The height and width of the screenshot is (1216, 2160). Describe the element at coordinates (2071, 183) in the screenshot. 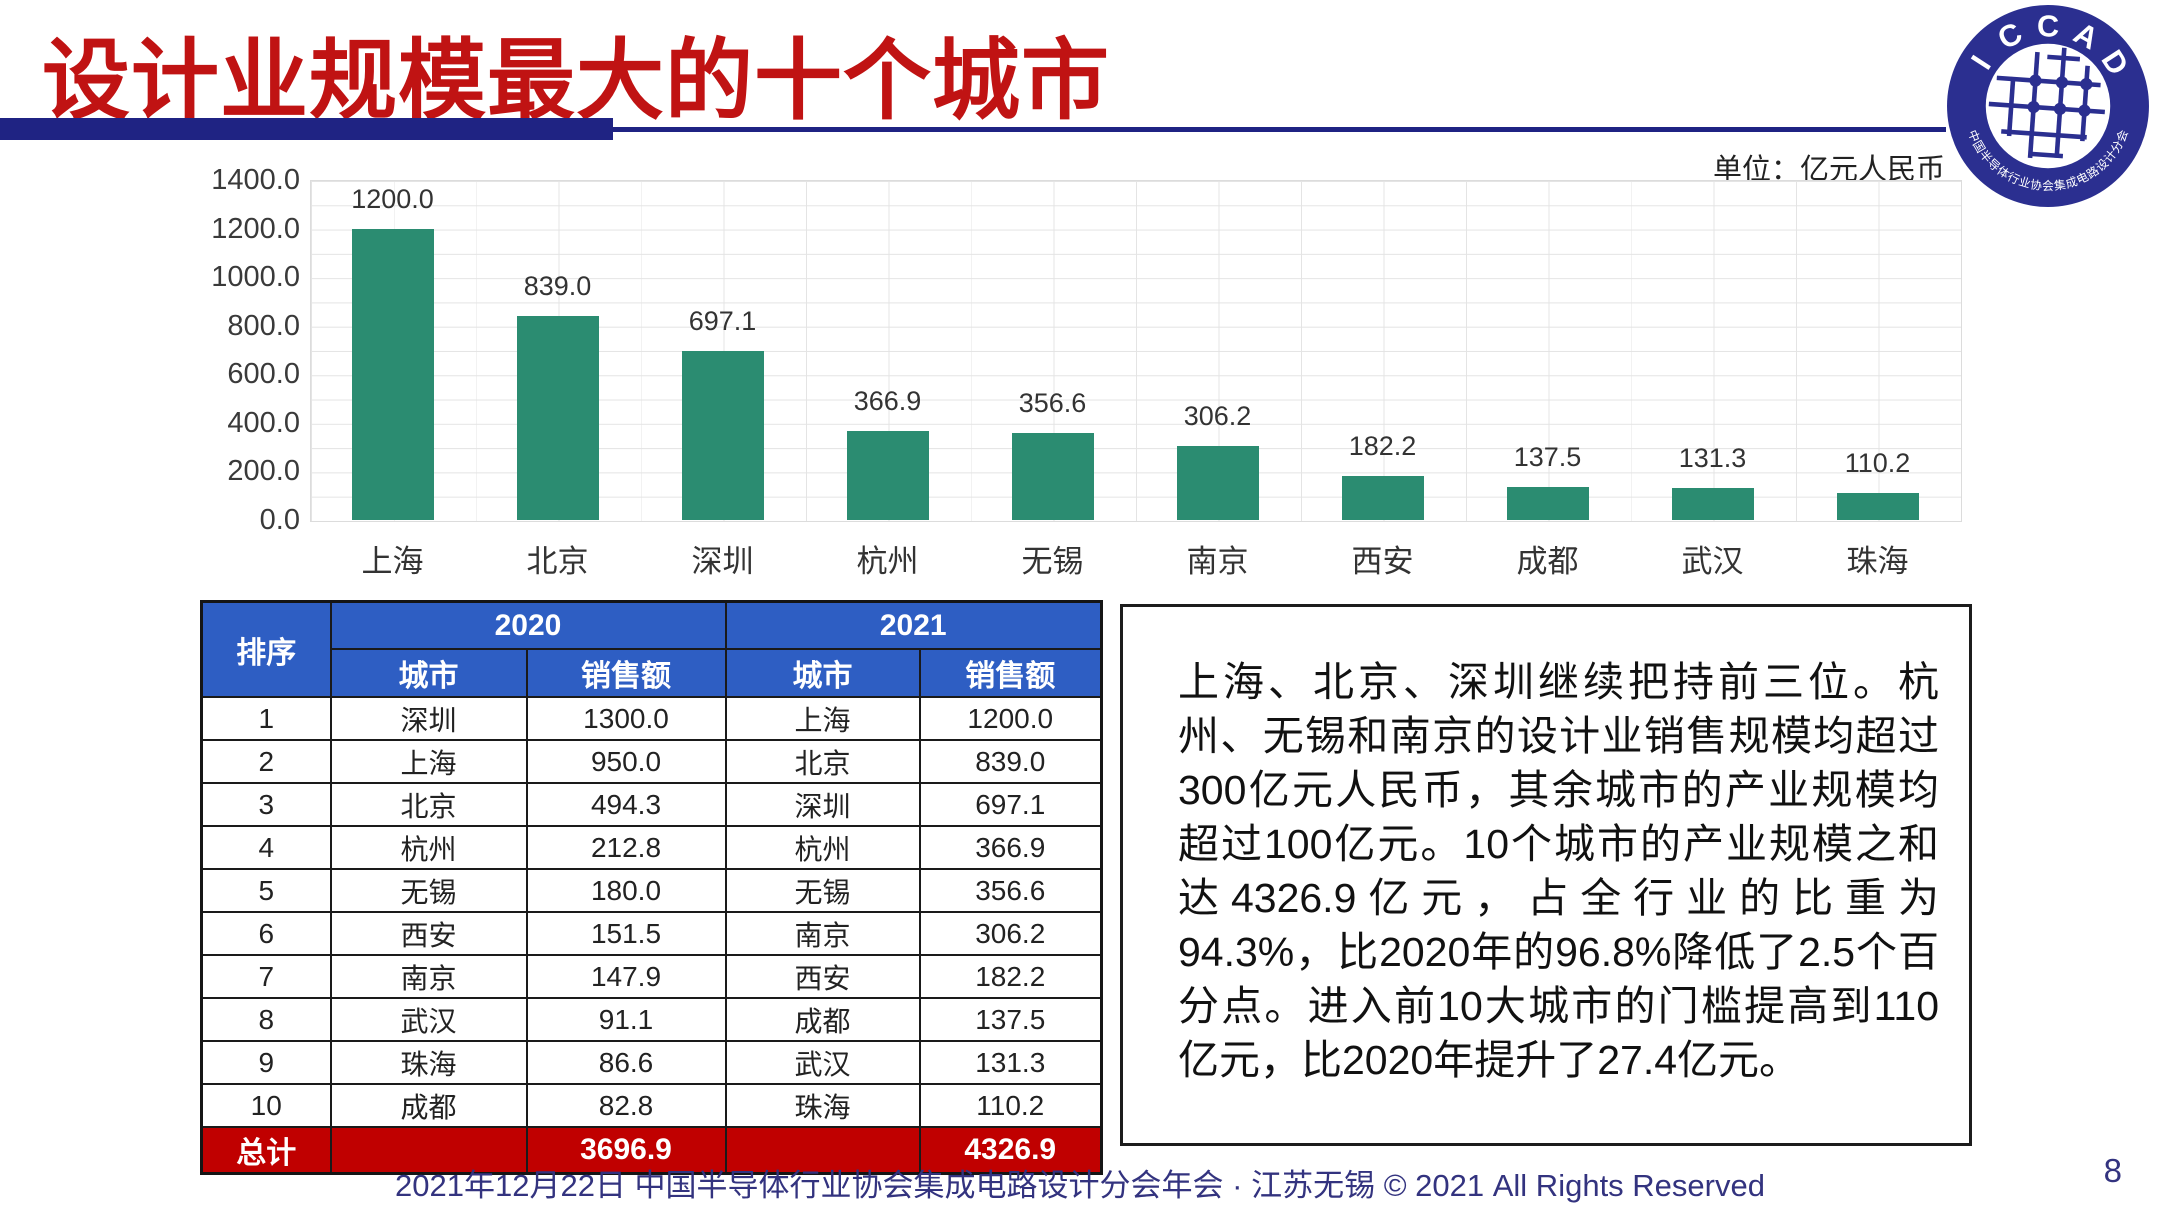

I see `svg-text: 成` at that location.